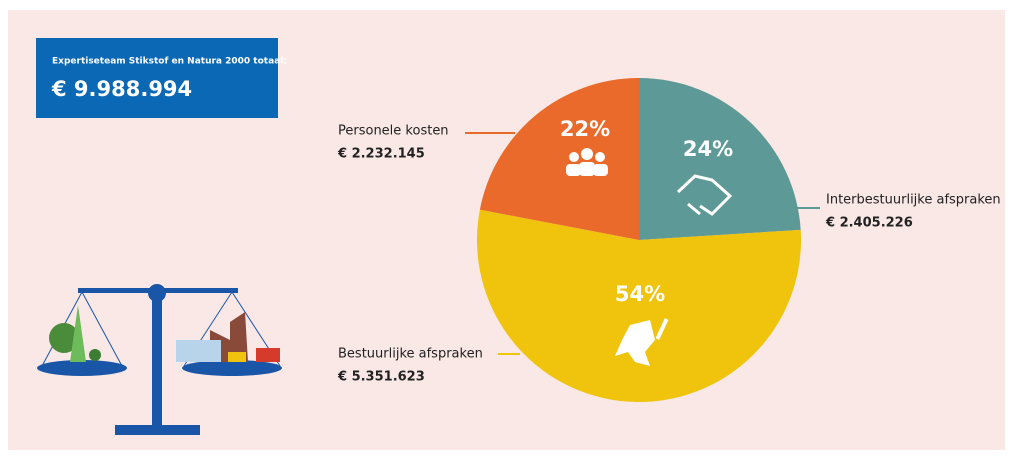 The height and width of the screenshot is (462, 1015). Describe the element at coordinates (587, 162) in the screenshot. I see `people-icon` at that location.